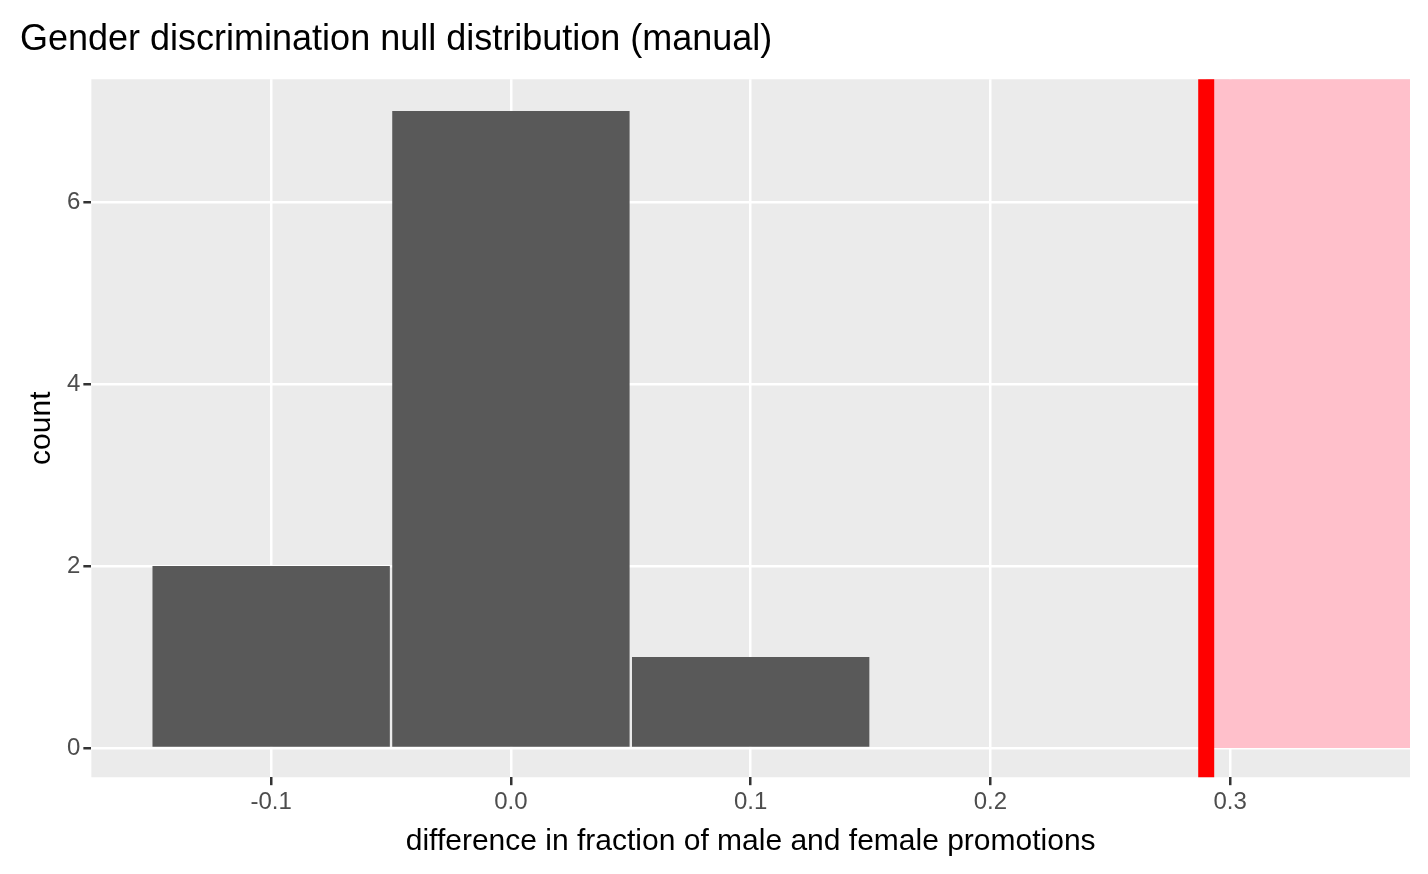 Image resolution: width=1428 pixels, height=874 pixels. I want to click on y-tick-label: 6, so click(73, 200).